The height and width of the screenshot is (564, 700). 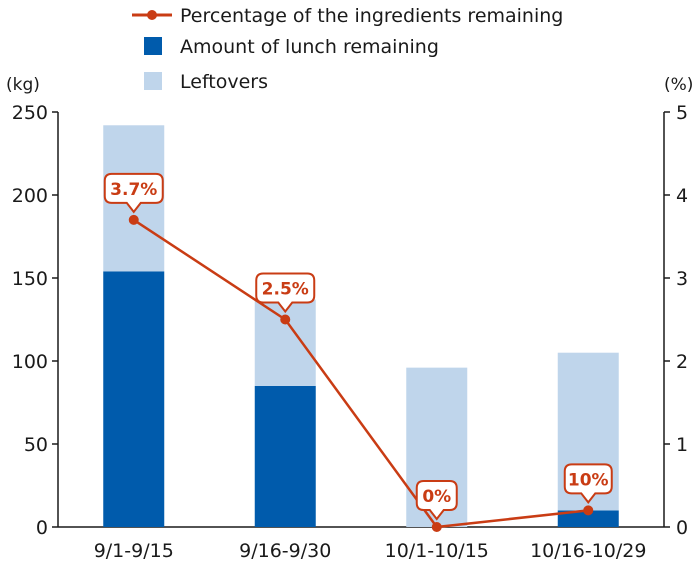 I want to click on legend-lunch-swatch, so click(x=153, y=46).